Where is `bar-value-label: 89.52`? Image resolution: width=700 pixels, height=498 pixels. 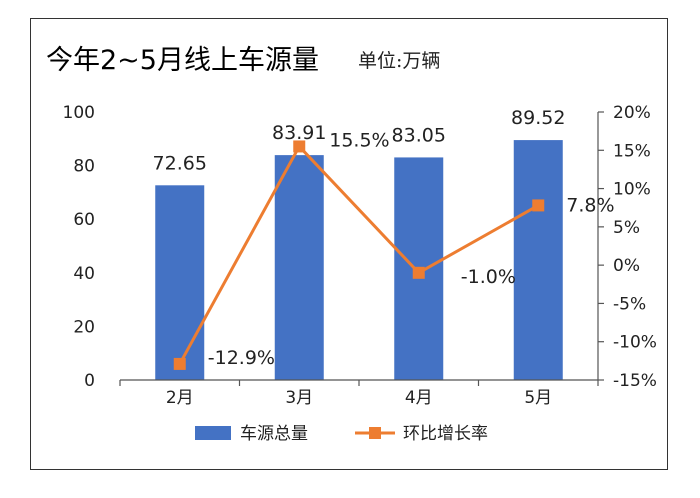
bar-value-label: 89.52 is located at coordinates (538, 118).